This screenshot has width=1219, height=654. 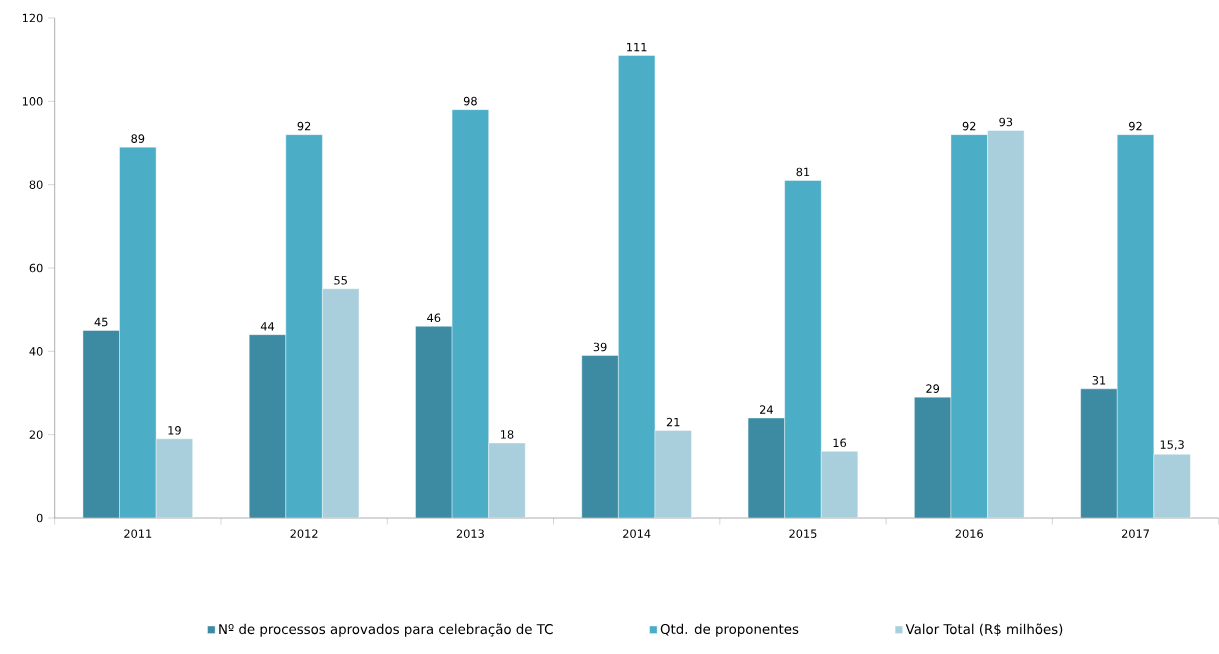 What do you see at coordinates (803, 533) in the screenshot?
I see `x-tick-label: 2015` at bounding box center [803, 533].